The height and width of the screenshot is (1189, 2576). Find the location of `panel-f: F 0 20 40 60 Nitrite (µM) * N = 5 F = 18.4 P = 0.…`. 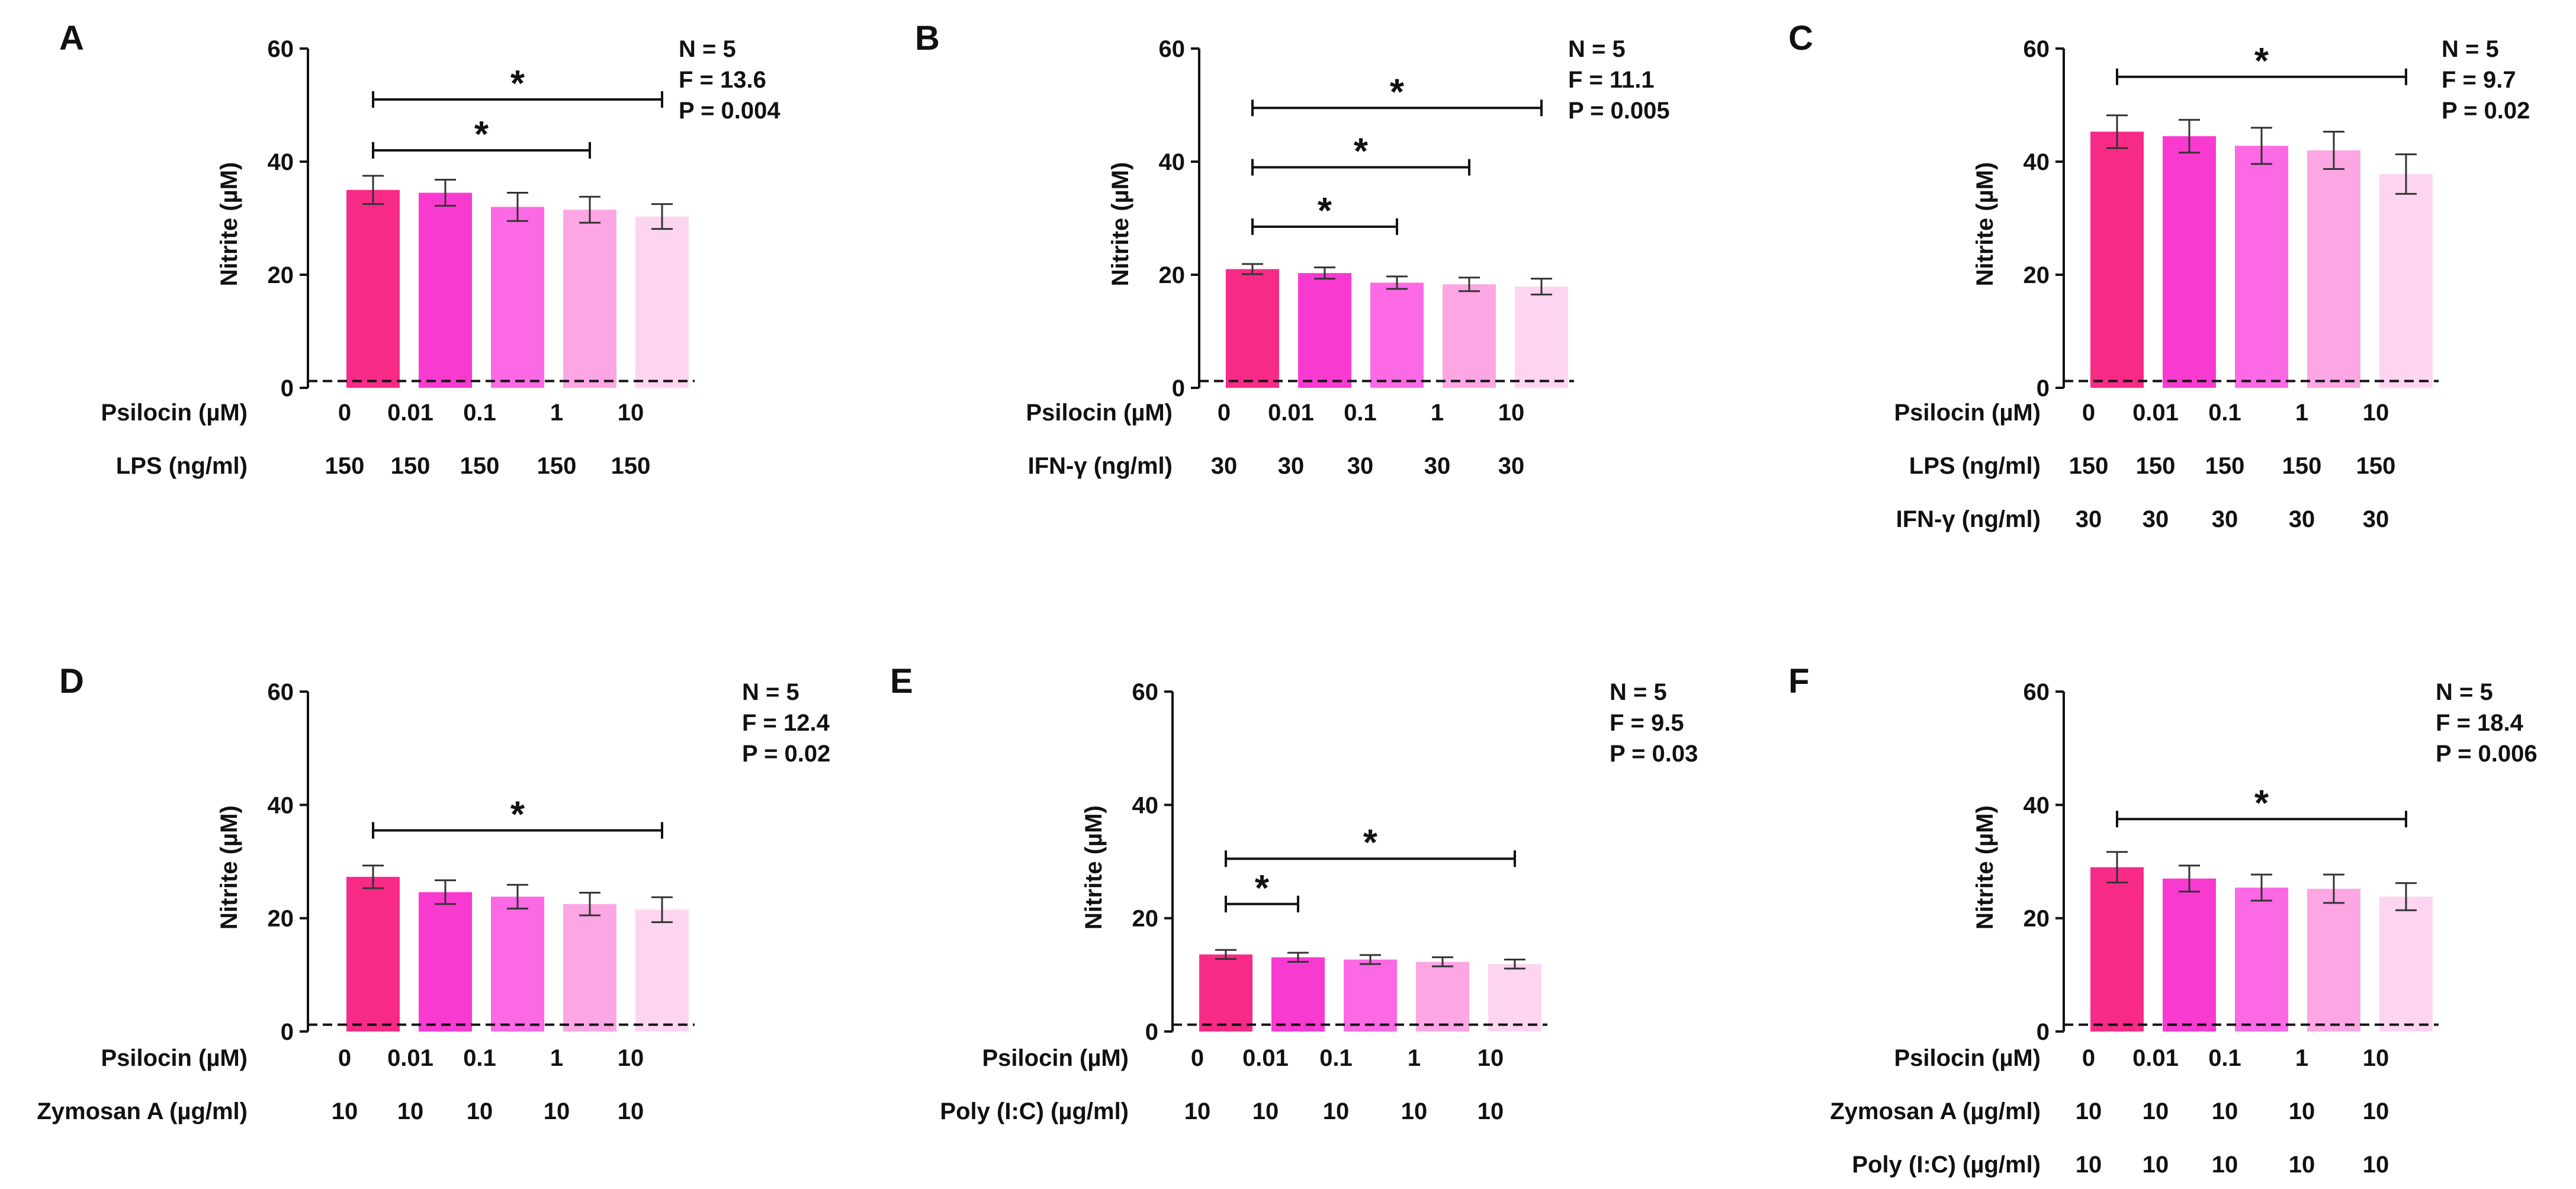

panel-f: F 0 20 40 60 Nitrite (µM) * N = 5 F = 18.4 P = 0.… is located at coordinates (2163, 920).